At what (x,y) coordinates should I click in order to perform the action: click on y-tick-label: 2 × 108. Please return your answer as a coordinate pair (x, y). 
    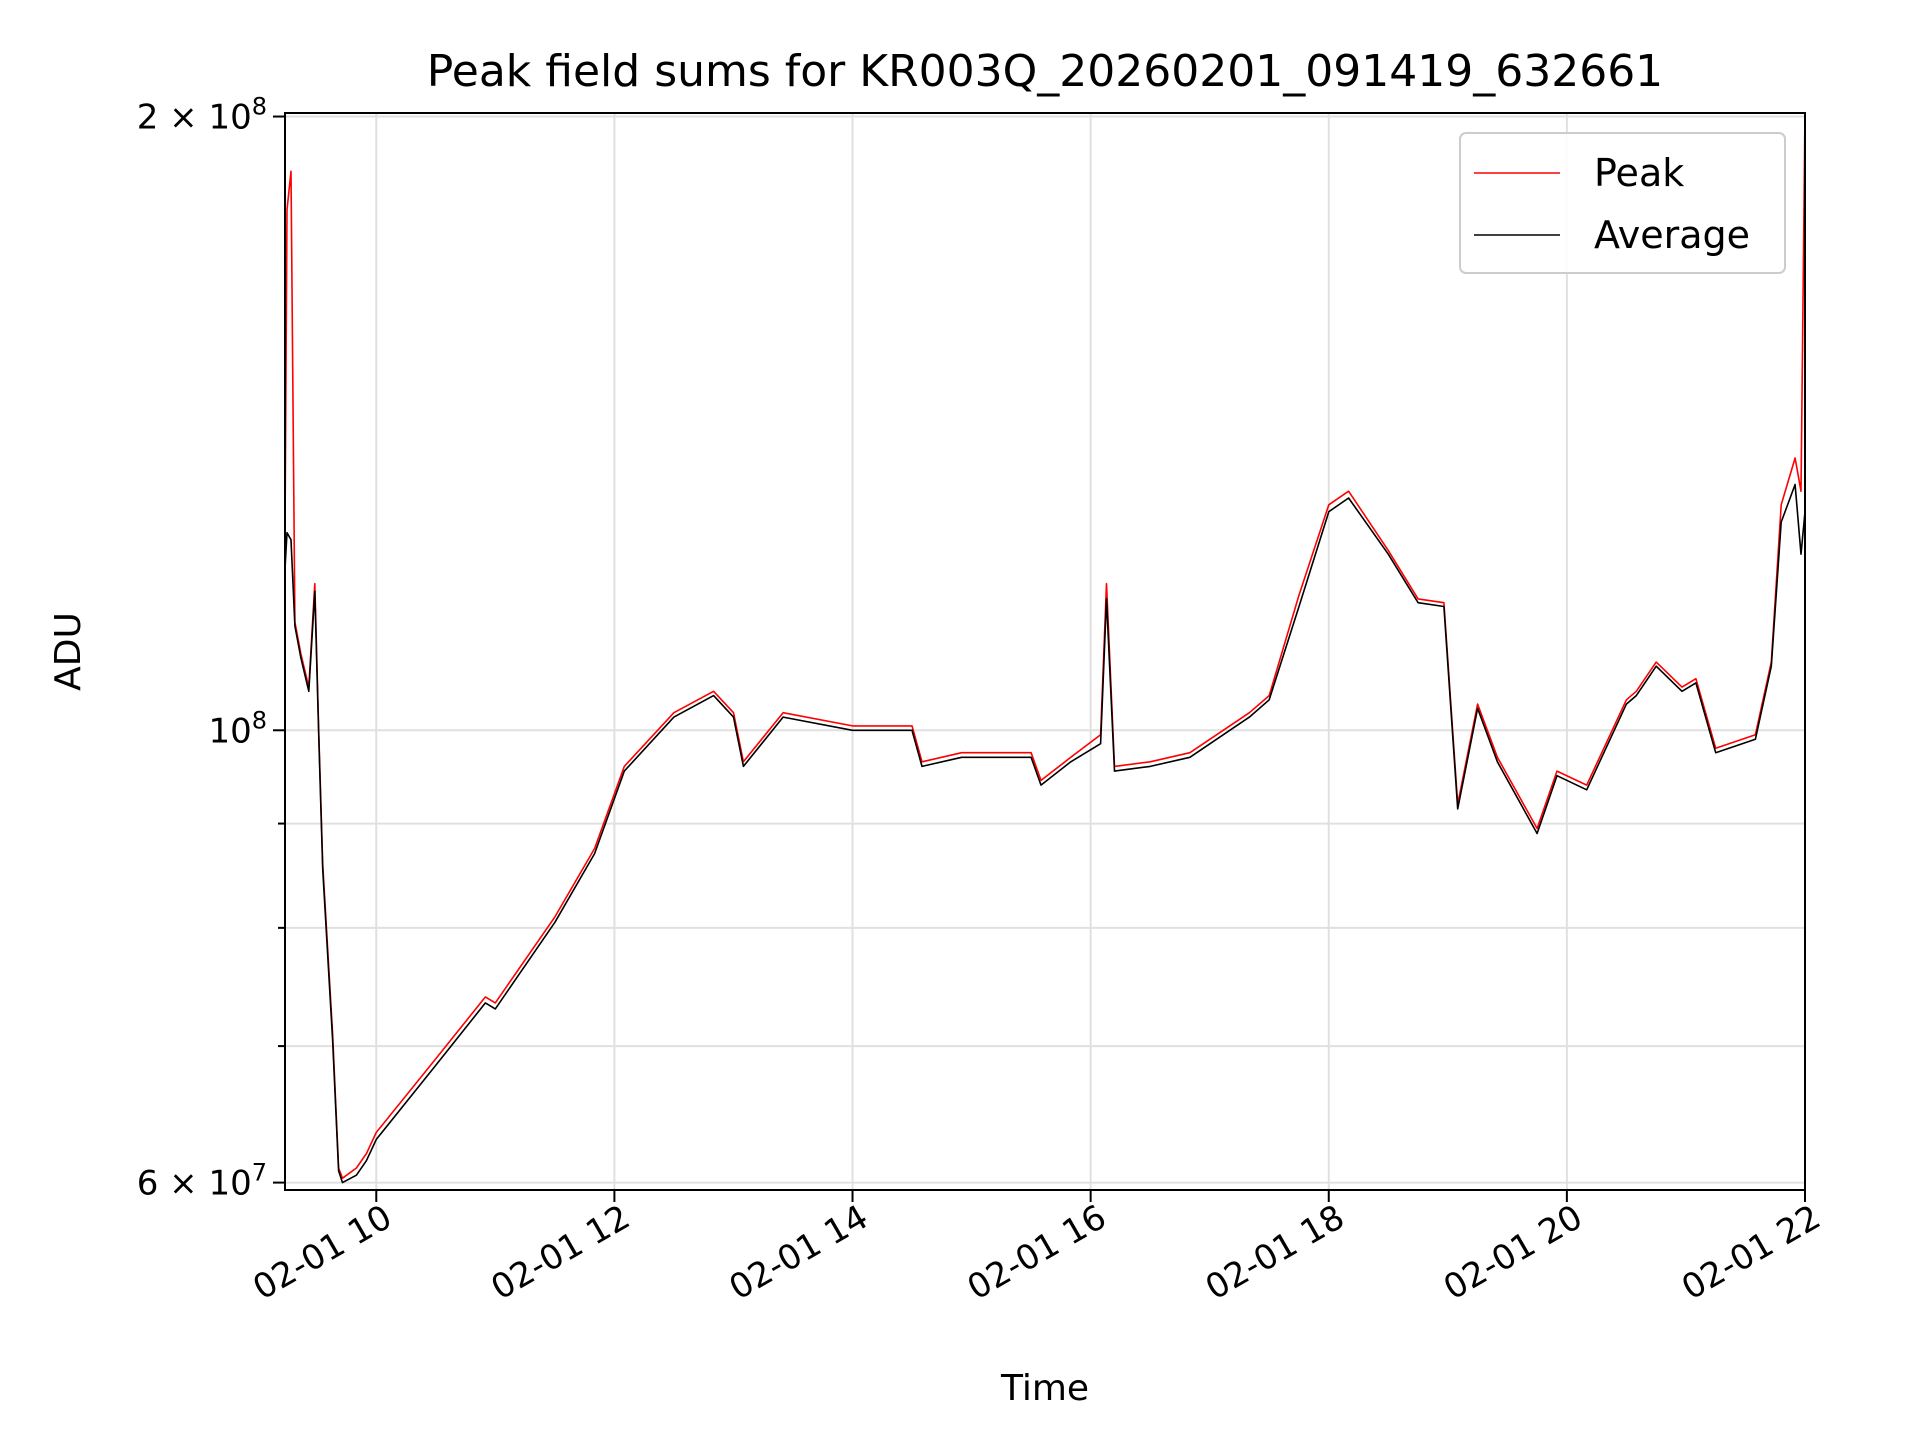
    Looking at the image, I should click on (202, 115).